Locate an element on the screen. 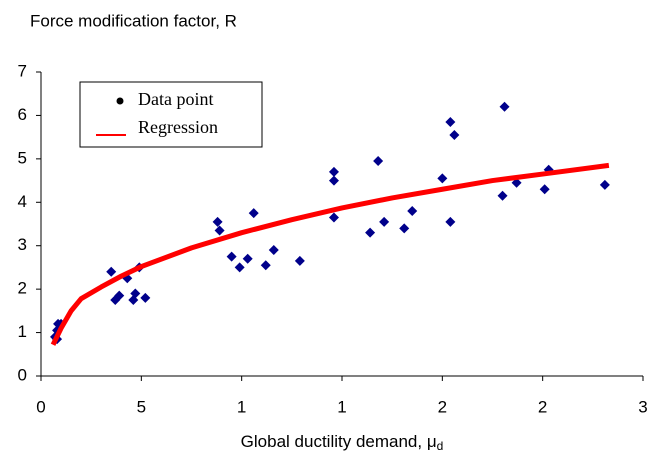  x-axis-label: Global ductility demand, μd is located at coordinates (342, 442).